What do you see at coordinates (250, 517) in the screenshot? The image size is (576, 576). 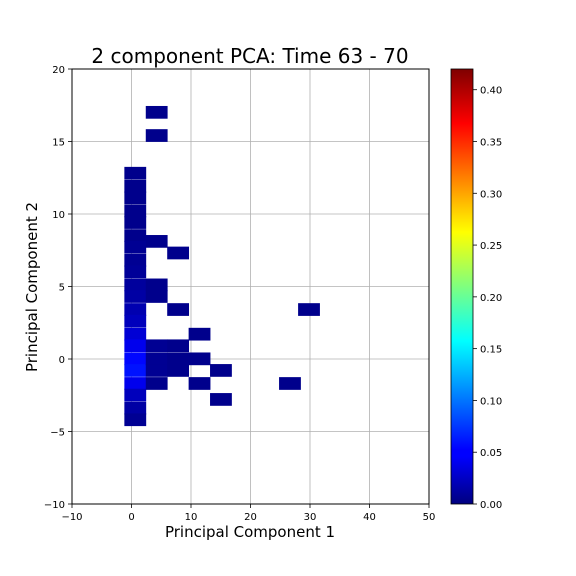 I see `x-tick-label: 20` at bounding box center [250, 517].